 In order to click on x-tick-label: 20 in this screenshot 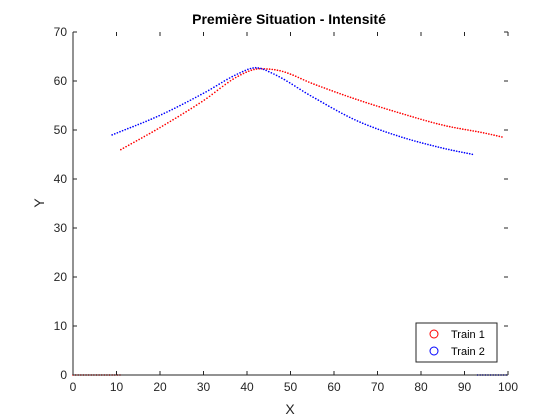, I will do `click(160, 387)`.